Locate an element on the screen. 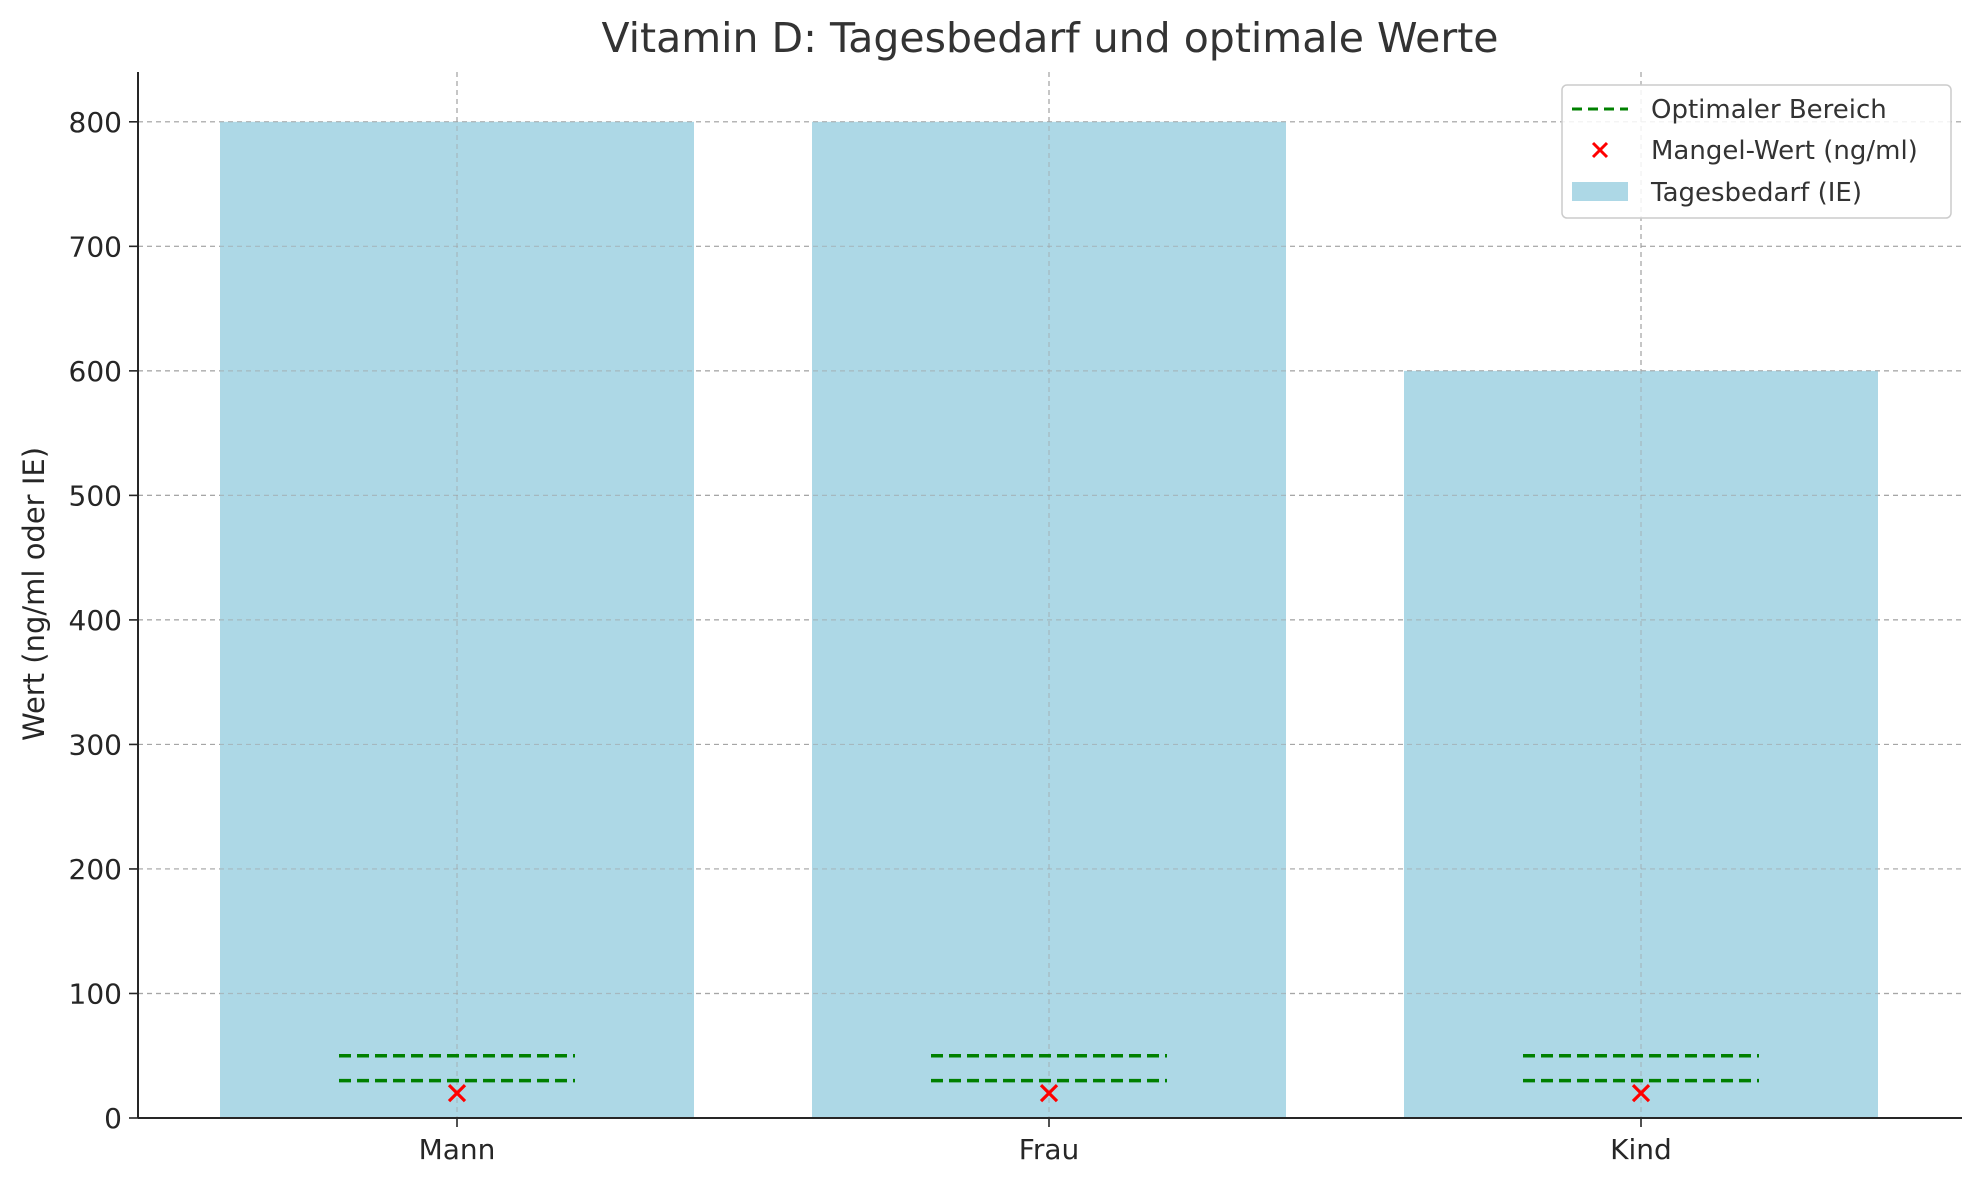  legend-frame is located at coordinates (1756, 151).